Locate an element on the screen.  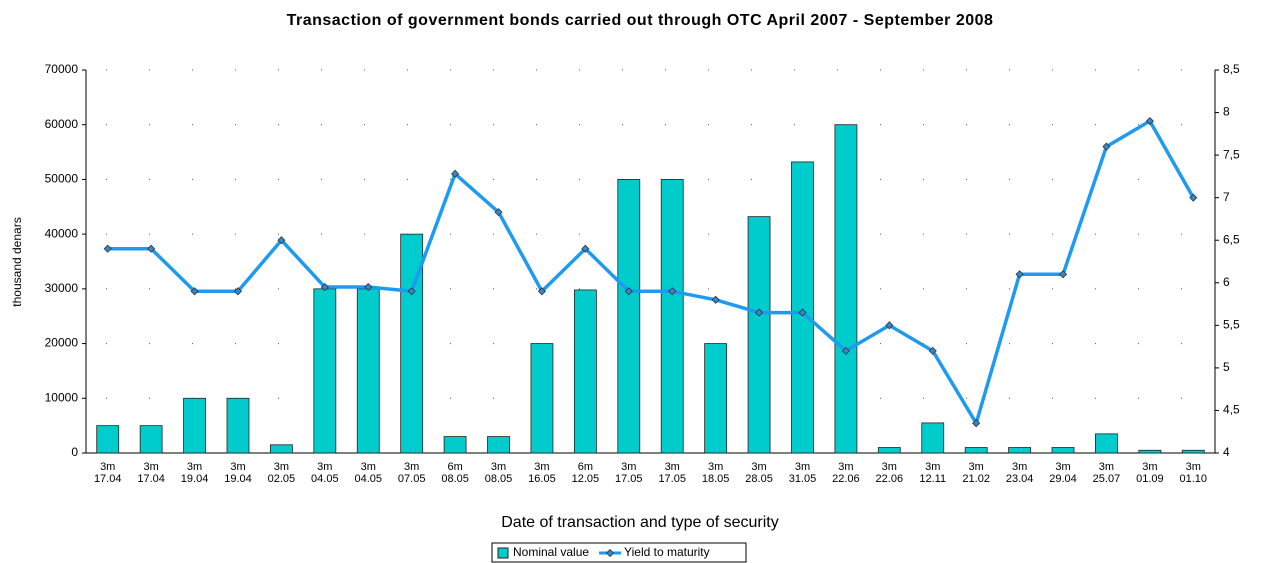
y-tick-label: 10000 is located at coordinates (62, 397).